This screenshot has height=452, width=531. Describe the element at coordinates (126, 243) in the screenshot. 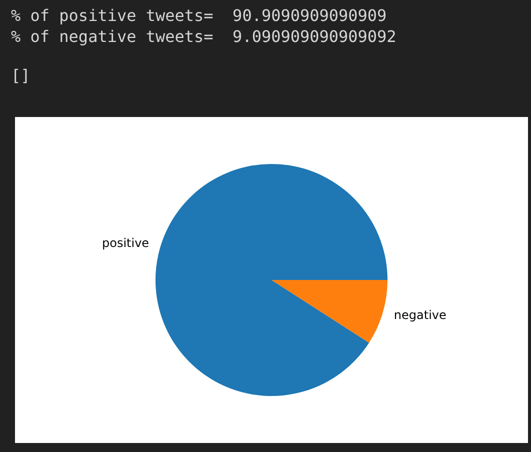

I see `slice-label: positive` at that location.